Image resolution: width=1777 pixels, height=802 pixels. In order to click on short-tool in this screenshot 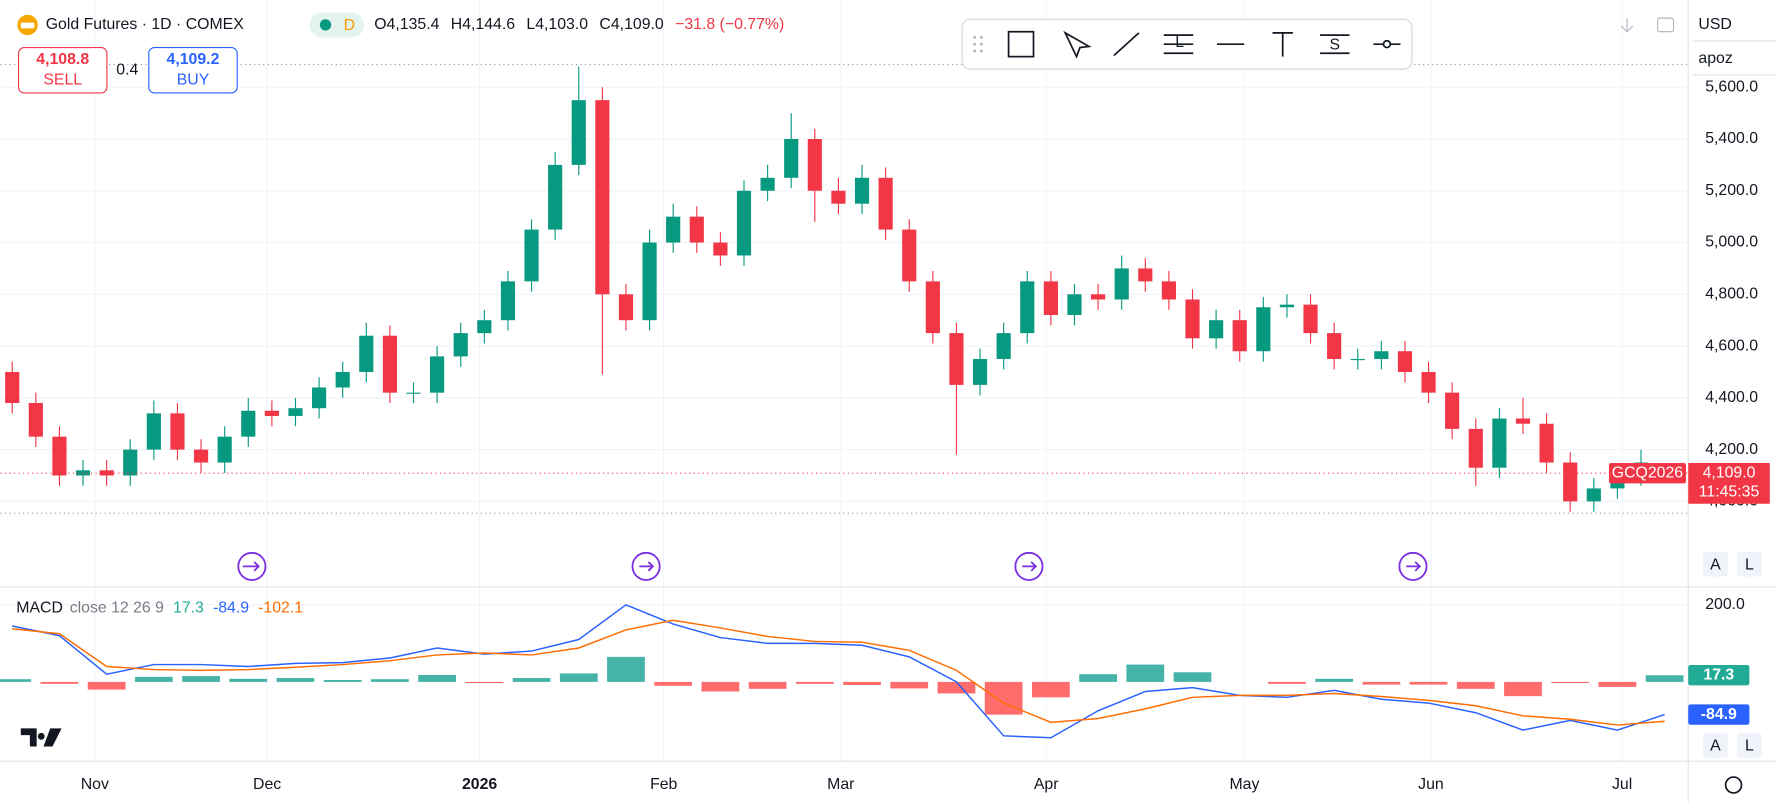, I will do `click(1335, 44)`.